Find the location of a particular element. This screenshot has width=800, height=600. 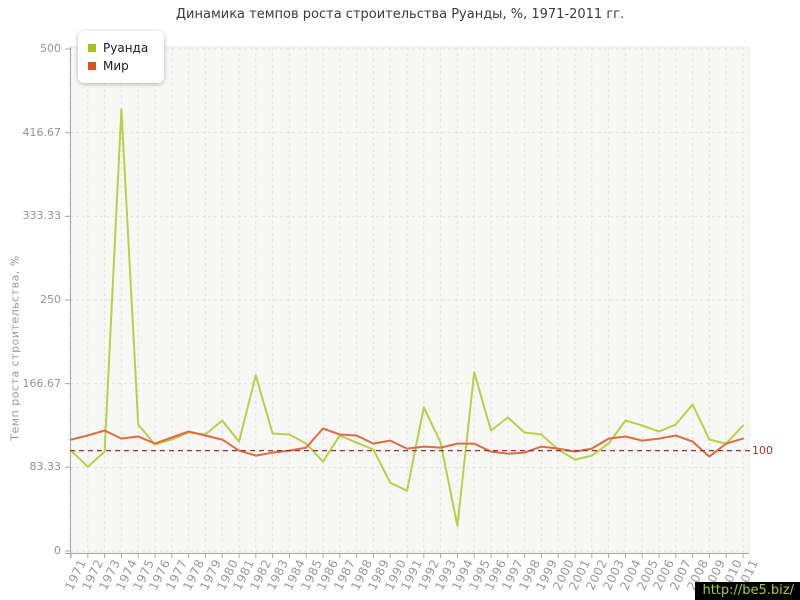

y-axis-tick-label: 250 is located at coordinates (50, 299).